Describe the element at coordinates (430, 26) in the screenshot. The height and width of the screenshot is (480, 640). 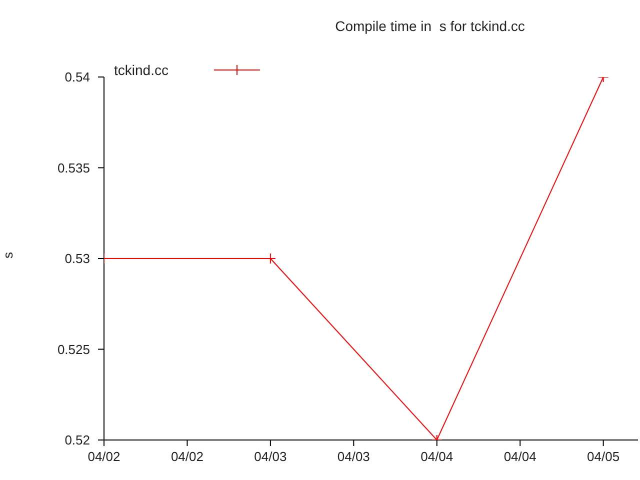
I see `chart-title: Compile time in s for tckind.cc` at that location.